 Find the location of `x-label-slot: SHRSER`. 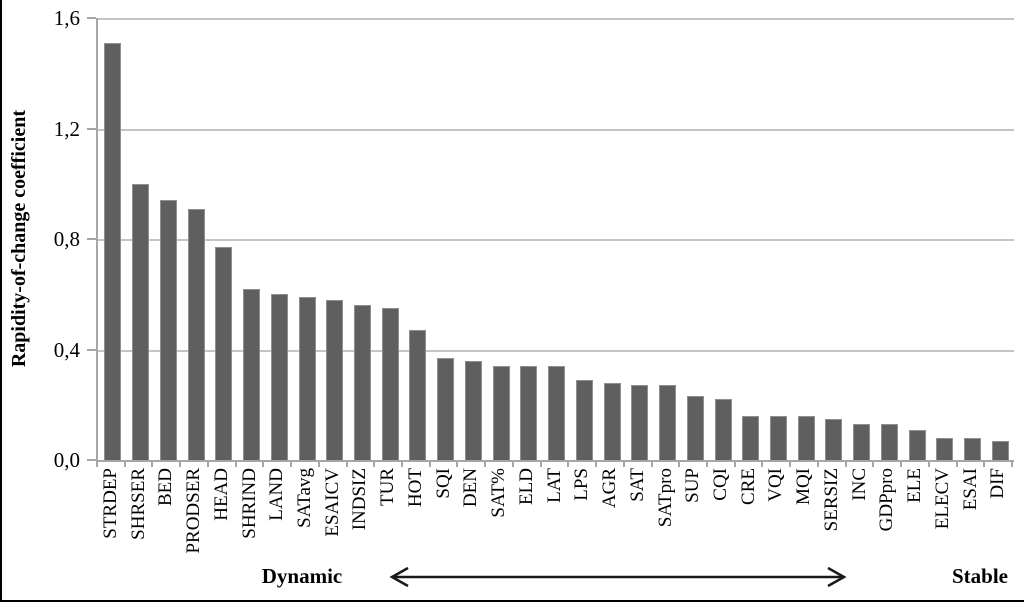

x-label-slot: SHRSER is located at coordinates (139, 528).